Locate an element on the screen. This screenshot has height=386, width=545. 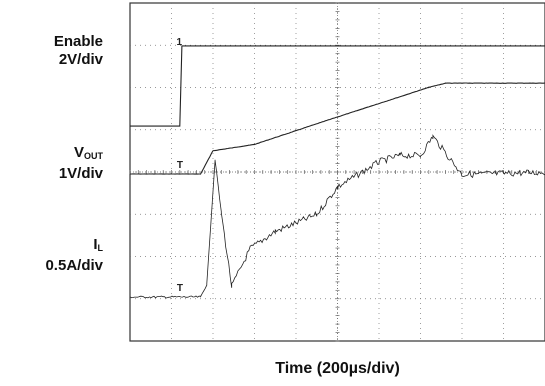
enable-label: Enable 2V/div is located at coordinates (51, 51).